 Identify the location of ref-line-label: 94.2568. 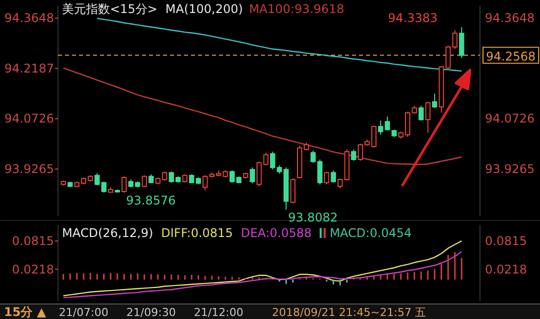
(511, 56).